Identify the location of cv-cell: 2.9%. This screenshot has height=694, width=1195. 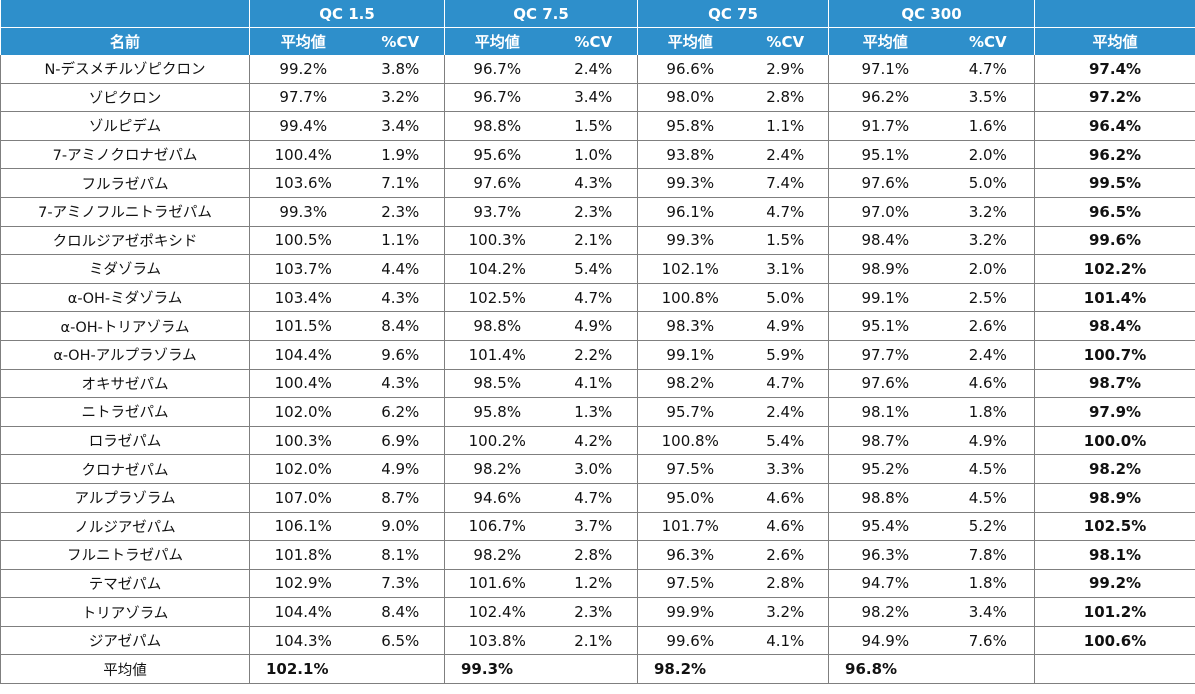
(786, 69).